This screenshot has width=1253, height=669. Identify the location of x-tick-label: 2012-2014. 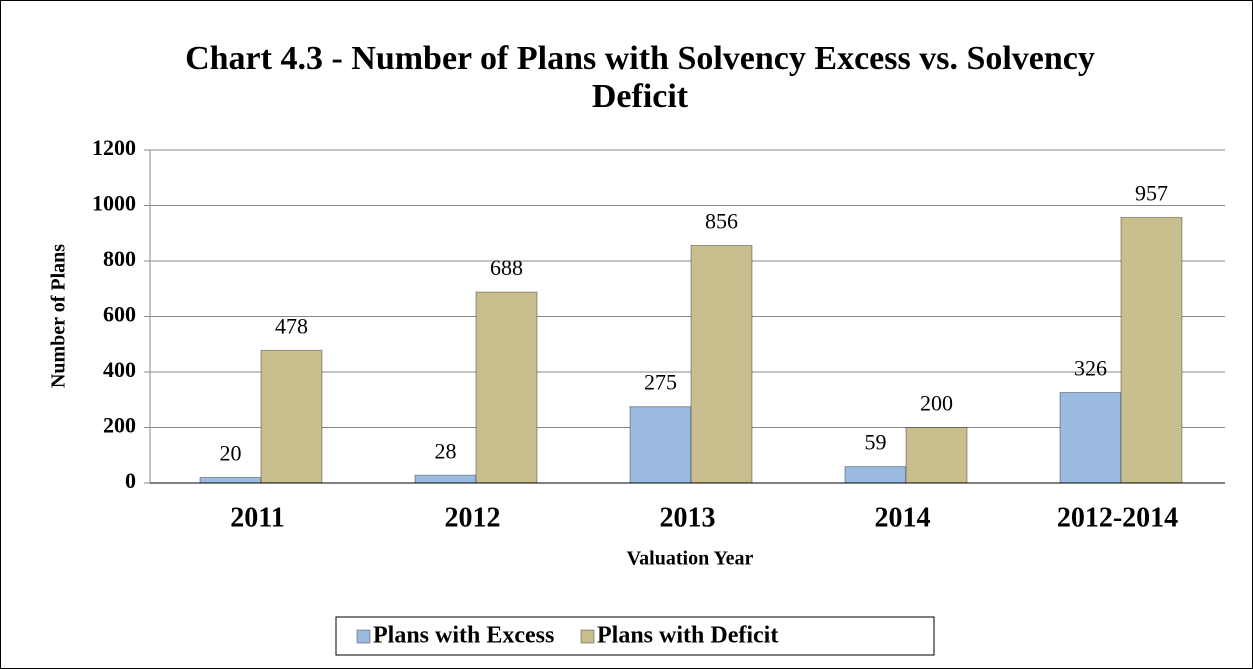
(1117, 517).